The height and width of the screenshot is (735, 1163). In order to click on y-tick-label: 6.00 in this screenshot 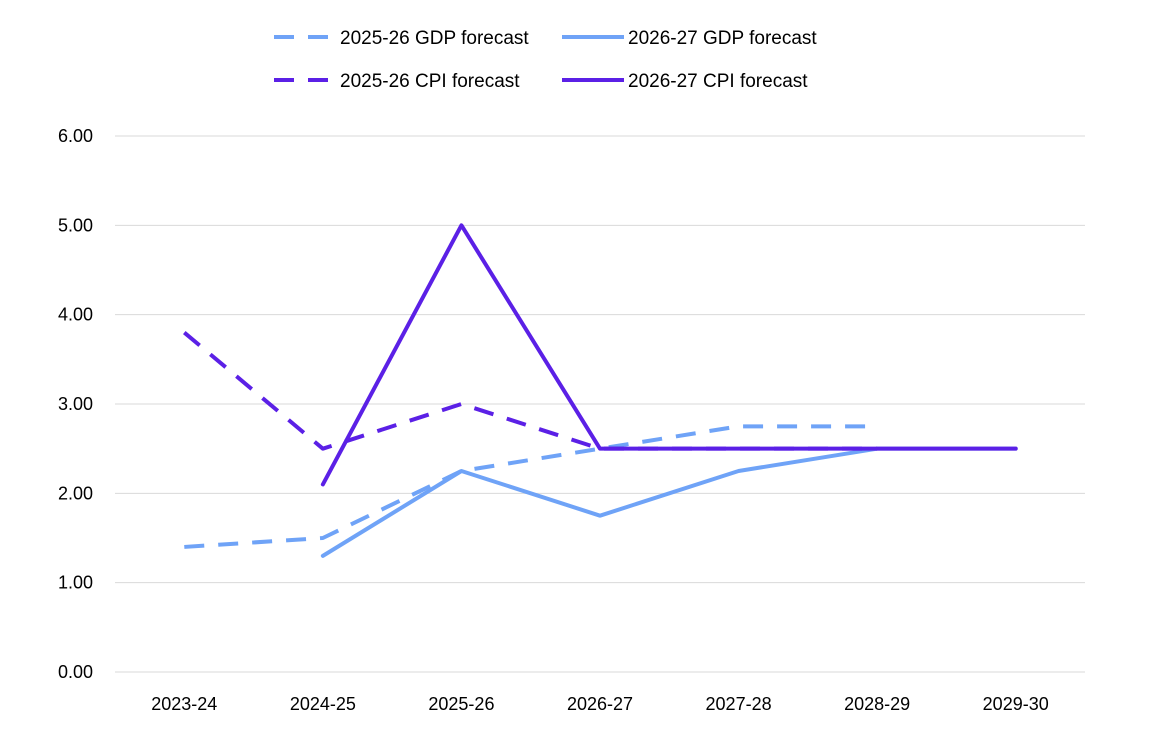, I will do `click(75, 136)`.